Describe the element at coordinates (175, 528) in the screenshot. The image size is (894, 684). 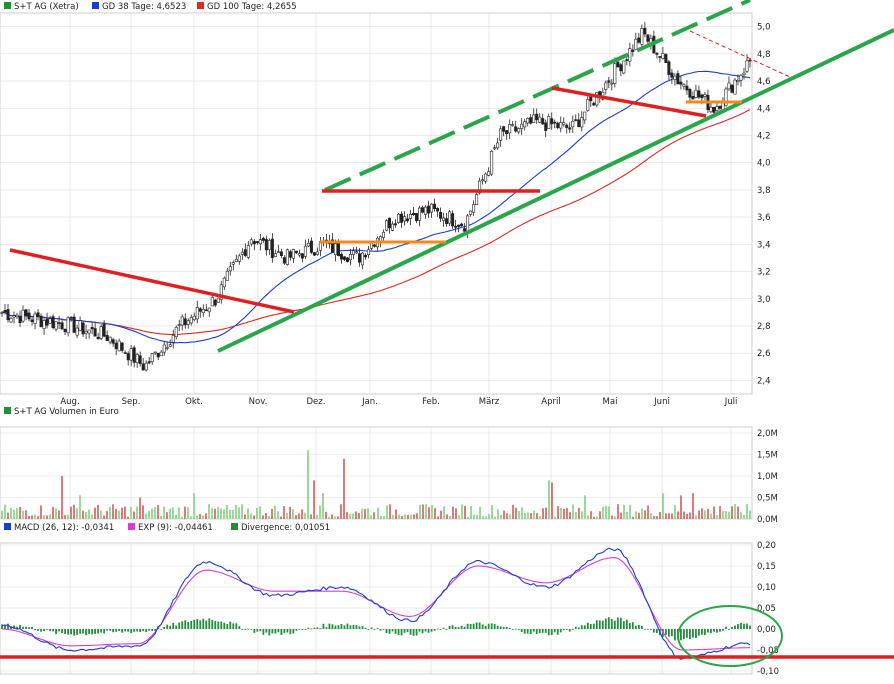
I see `legend-exp-label: EXP (9): -0,04461` at that location.